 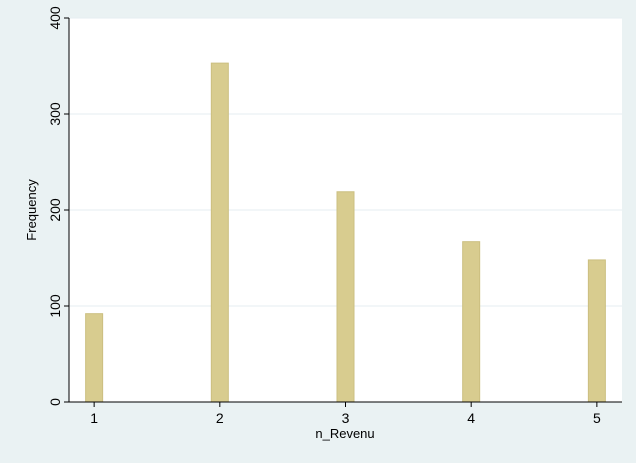 What do you see at coordinates (346, 418) in the screenshot?
I see `x-tick-label: 3` at bounding box center [346, 418].